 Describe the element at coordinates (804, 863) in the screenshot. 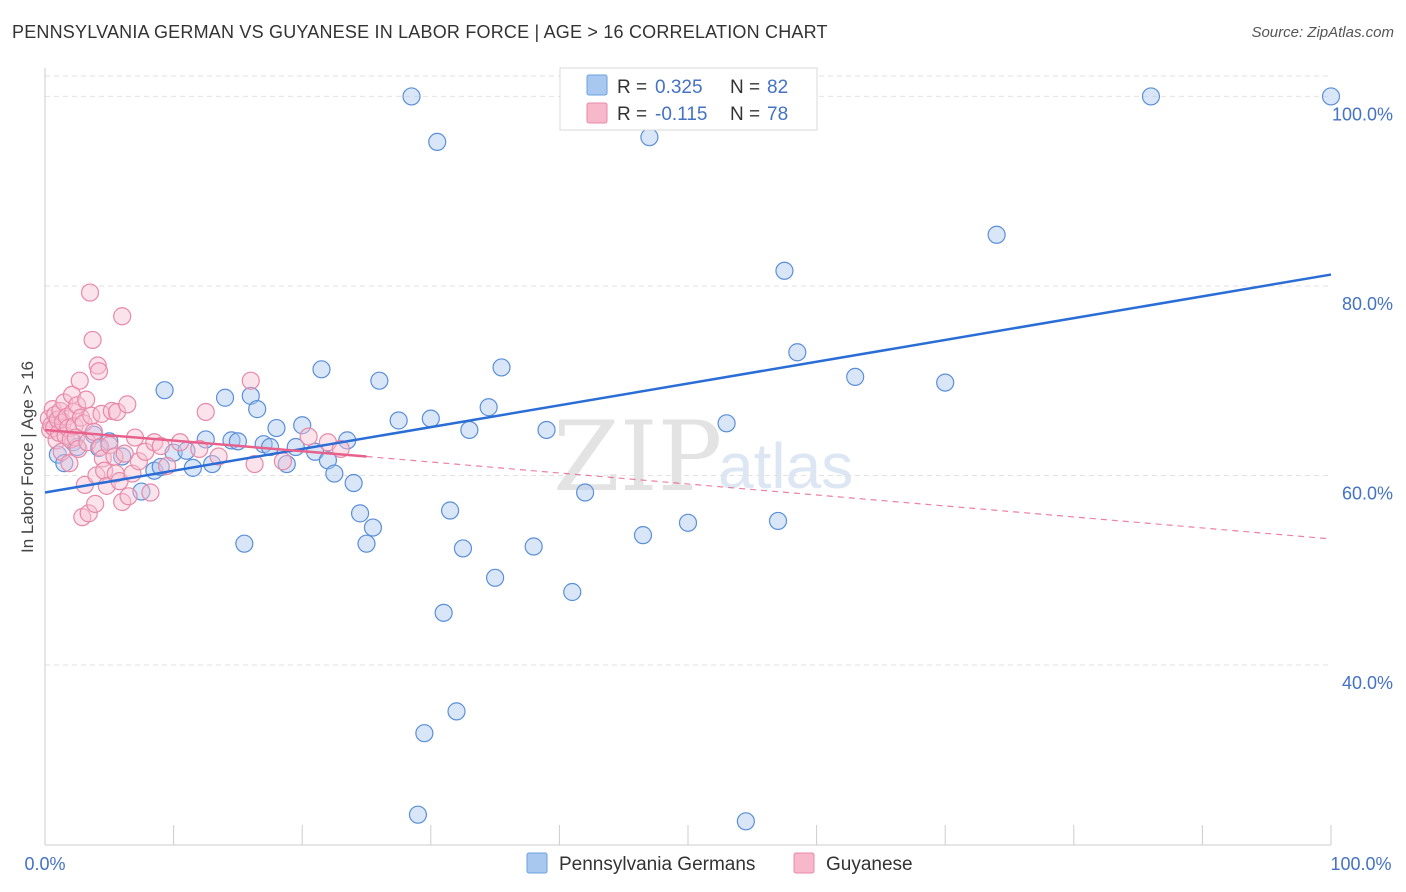

I see `legend-swatch-guyanese` at that location.